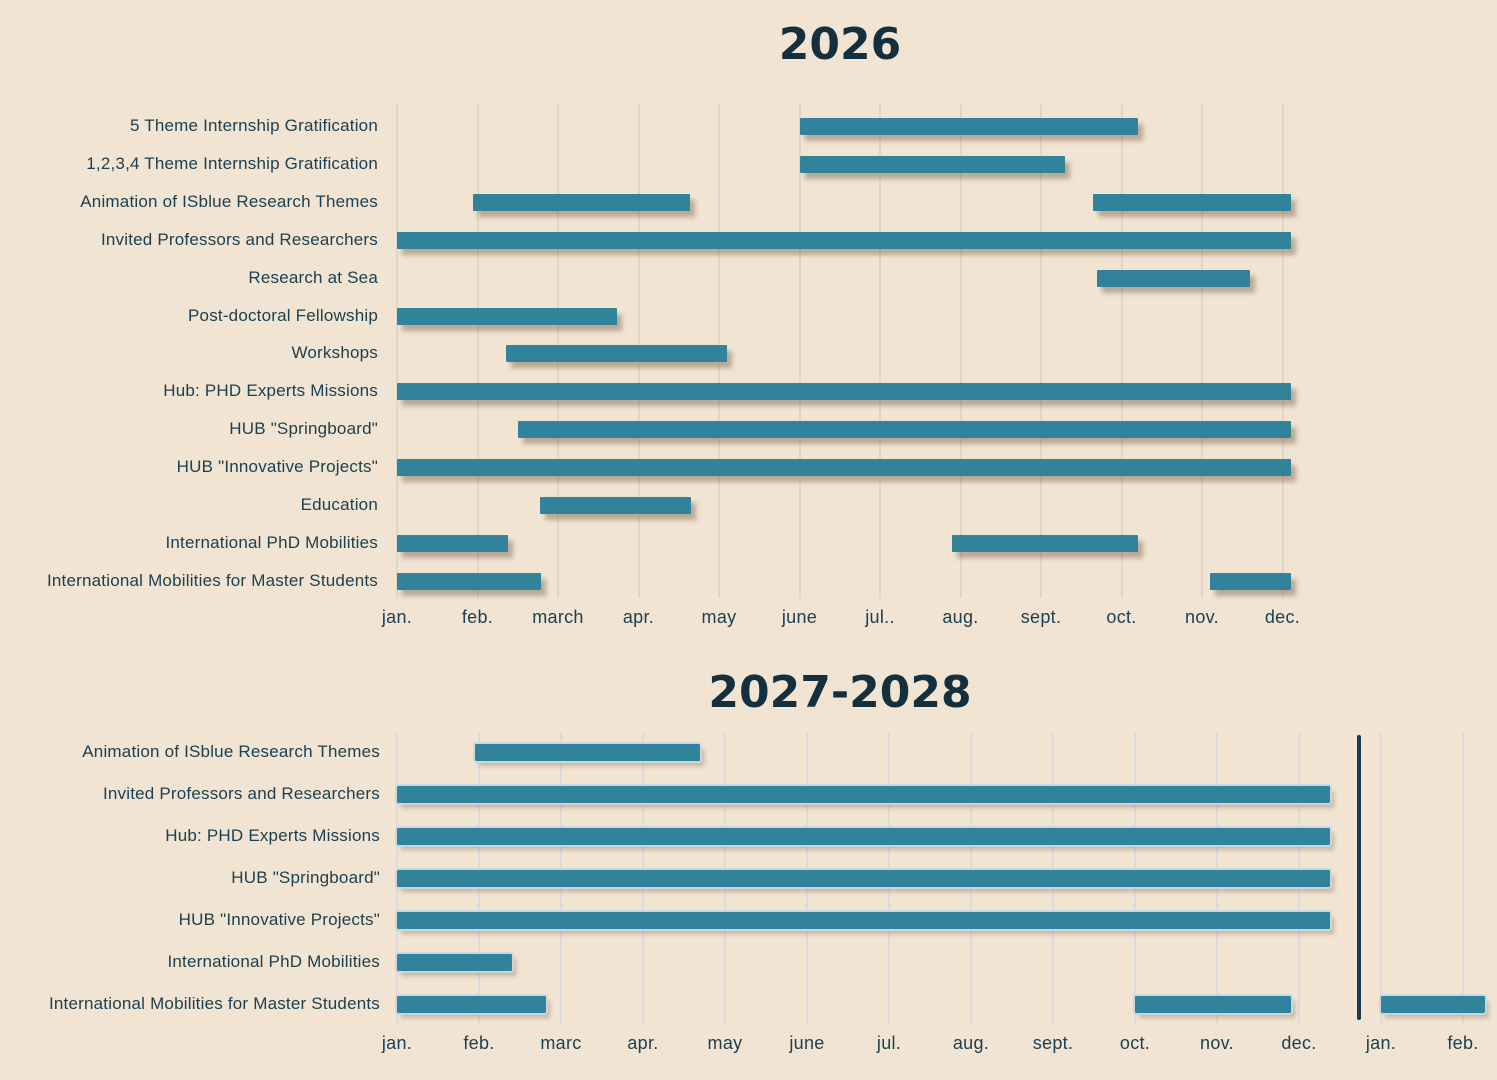  What do you see at coordinates (339, 504) in the screenshot?
I see `row-label: Education` at bounding box center [339, 504].